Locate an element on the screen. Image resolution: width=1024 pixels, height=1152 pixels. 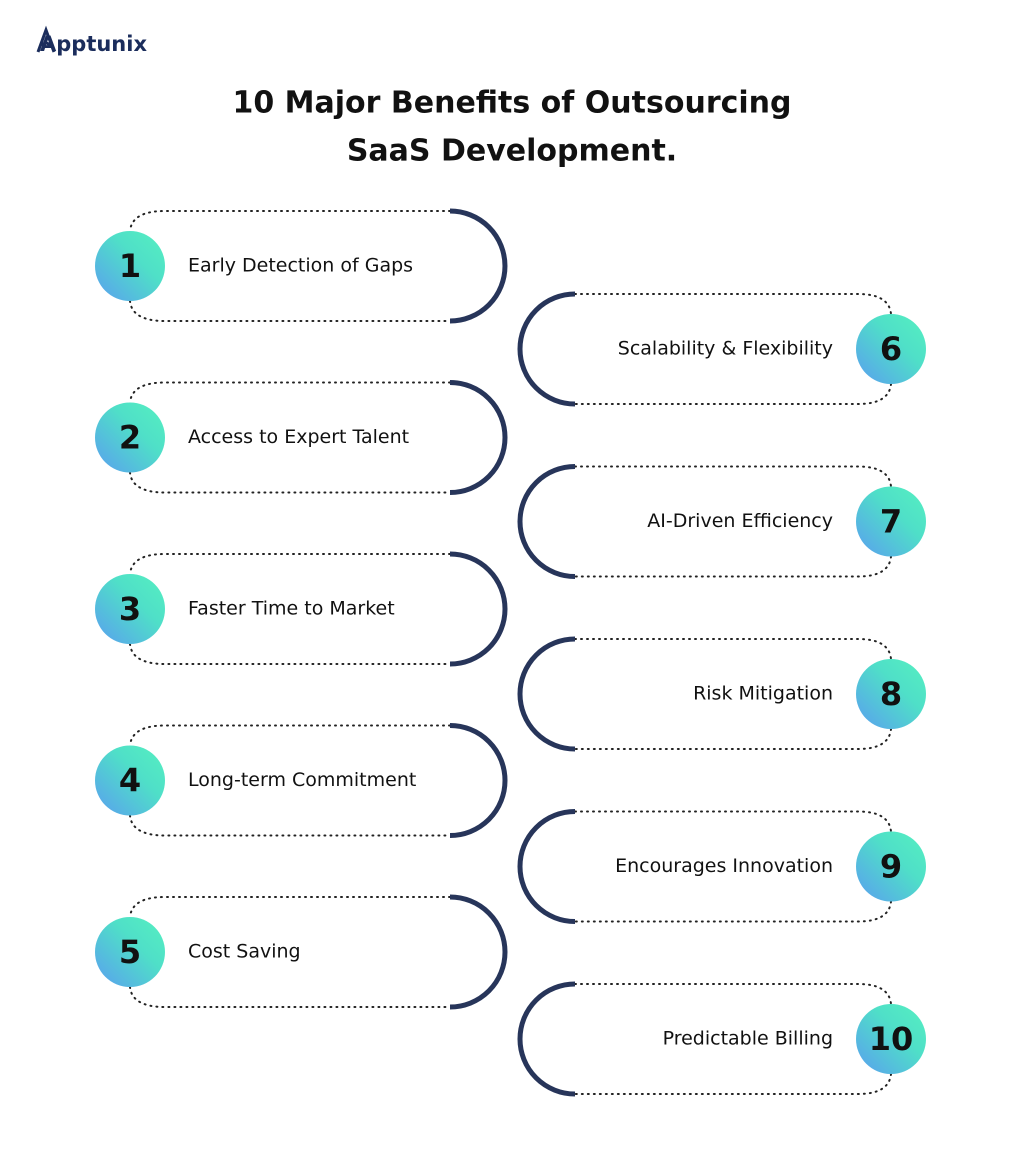
item-number: 8 is located at coordinates (891, 694).